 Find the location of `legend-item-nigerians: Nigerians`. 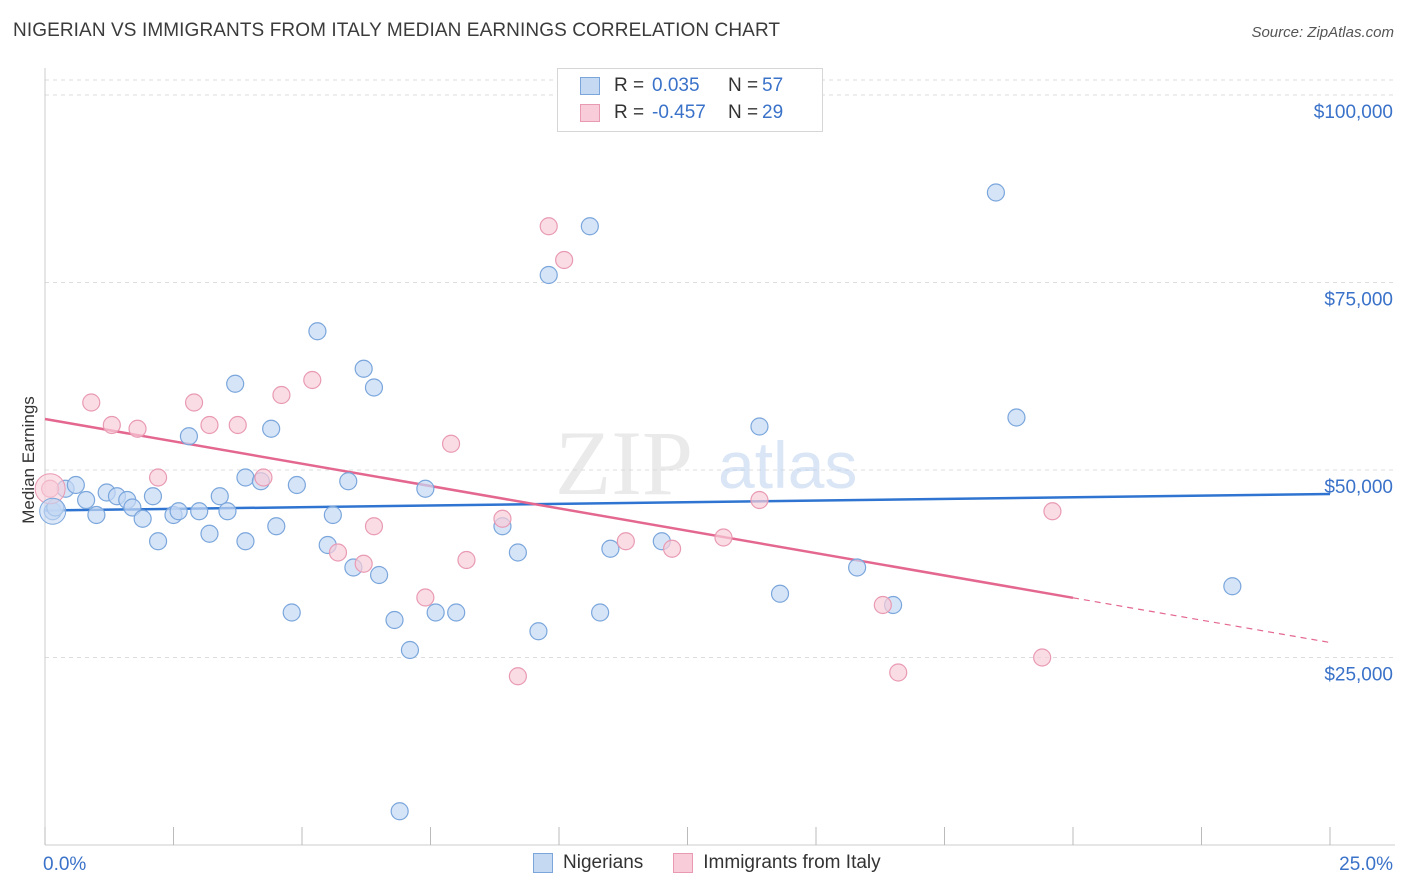

legend-item-nigerians: Nigerians is located at coordinates (588, 863).